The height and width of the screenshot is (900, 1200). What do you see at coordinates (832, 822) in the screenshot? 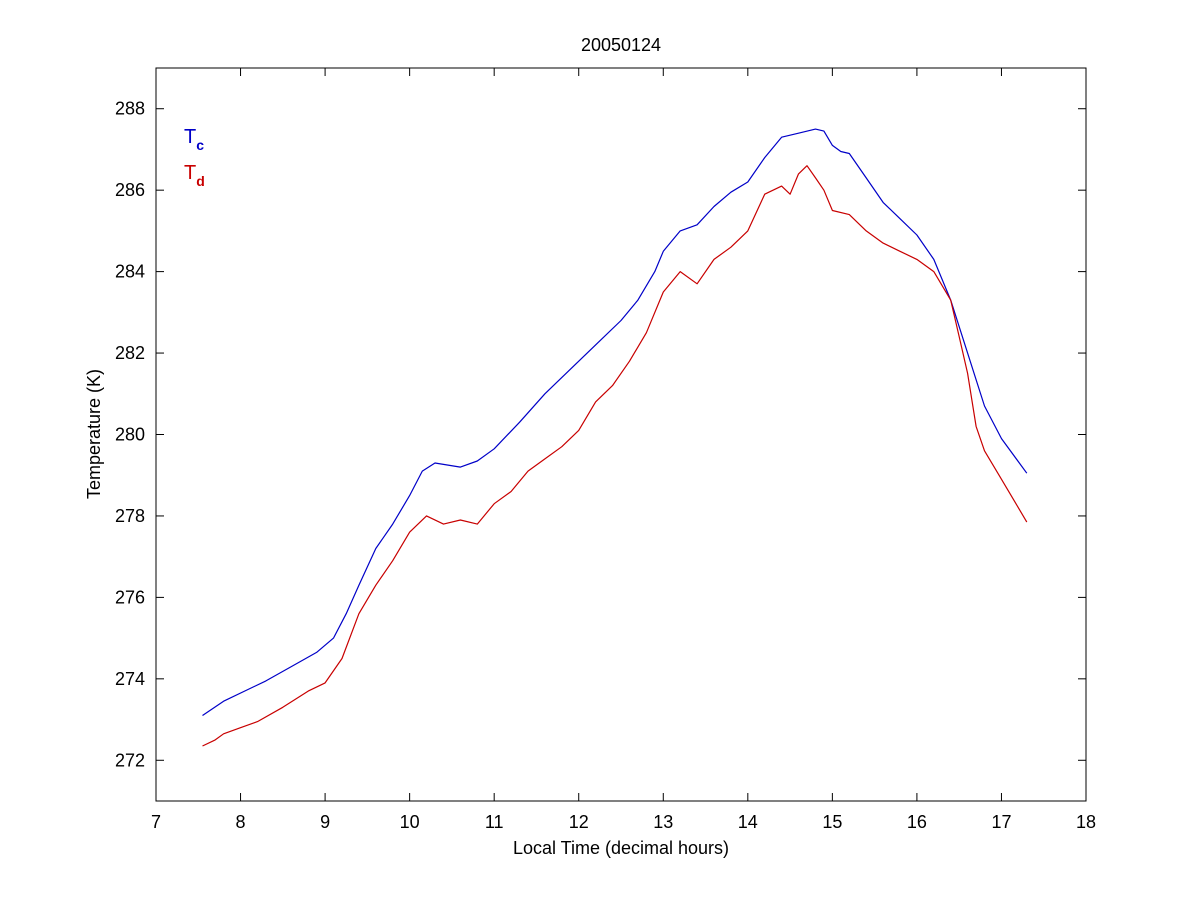
I see `x-tick-label: 15` at bounding box center [832, 822].